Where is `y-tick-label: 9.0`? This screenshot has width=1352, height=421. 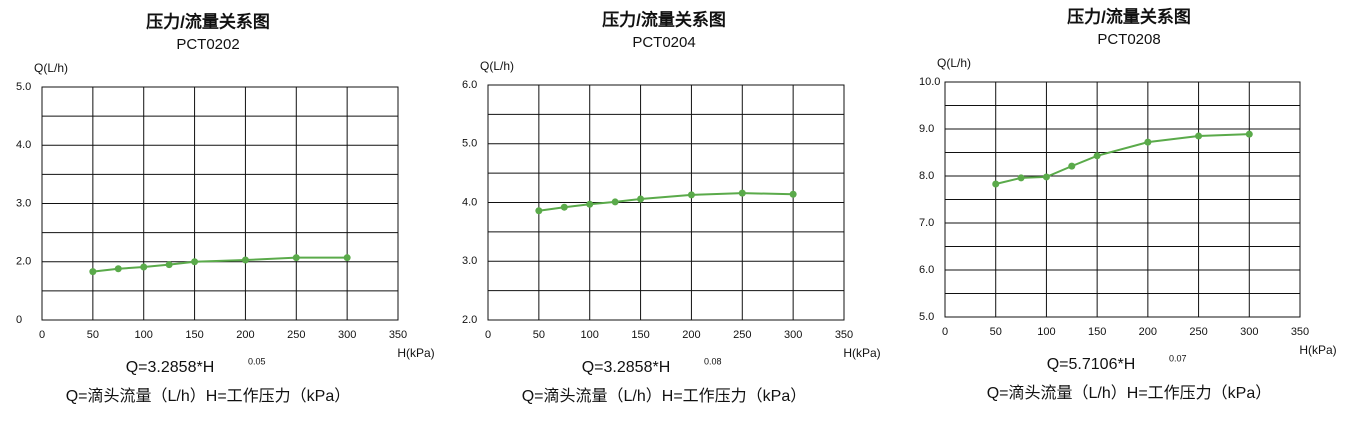 y-tick-label: 9.0 is located at coordinates (926, 129).